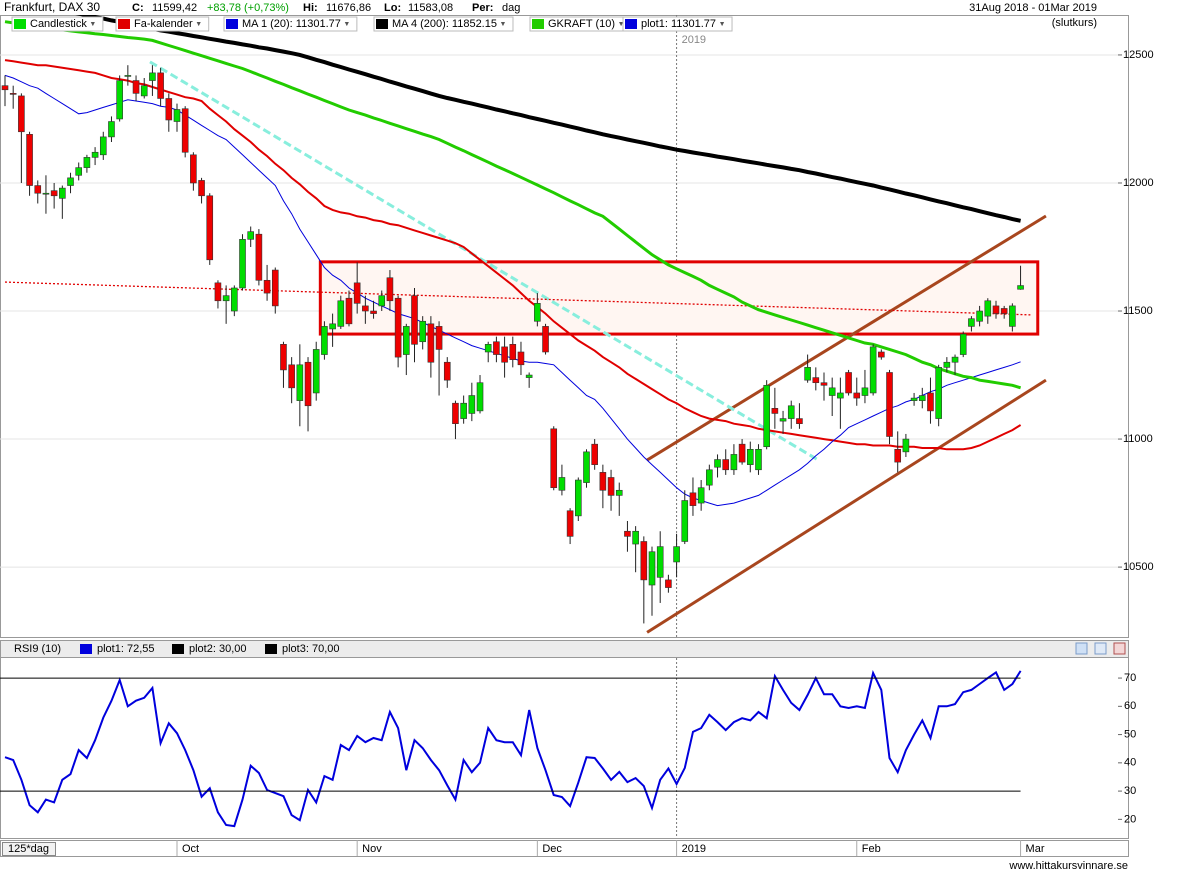 This screenshot has width=1180, height=873. What do you see at coordinates (1130, 763) in the screenshot?
I see `y-tick-label: 40` at bounding box center [1130, 763].